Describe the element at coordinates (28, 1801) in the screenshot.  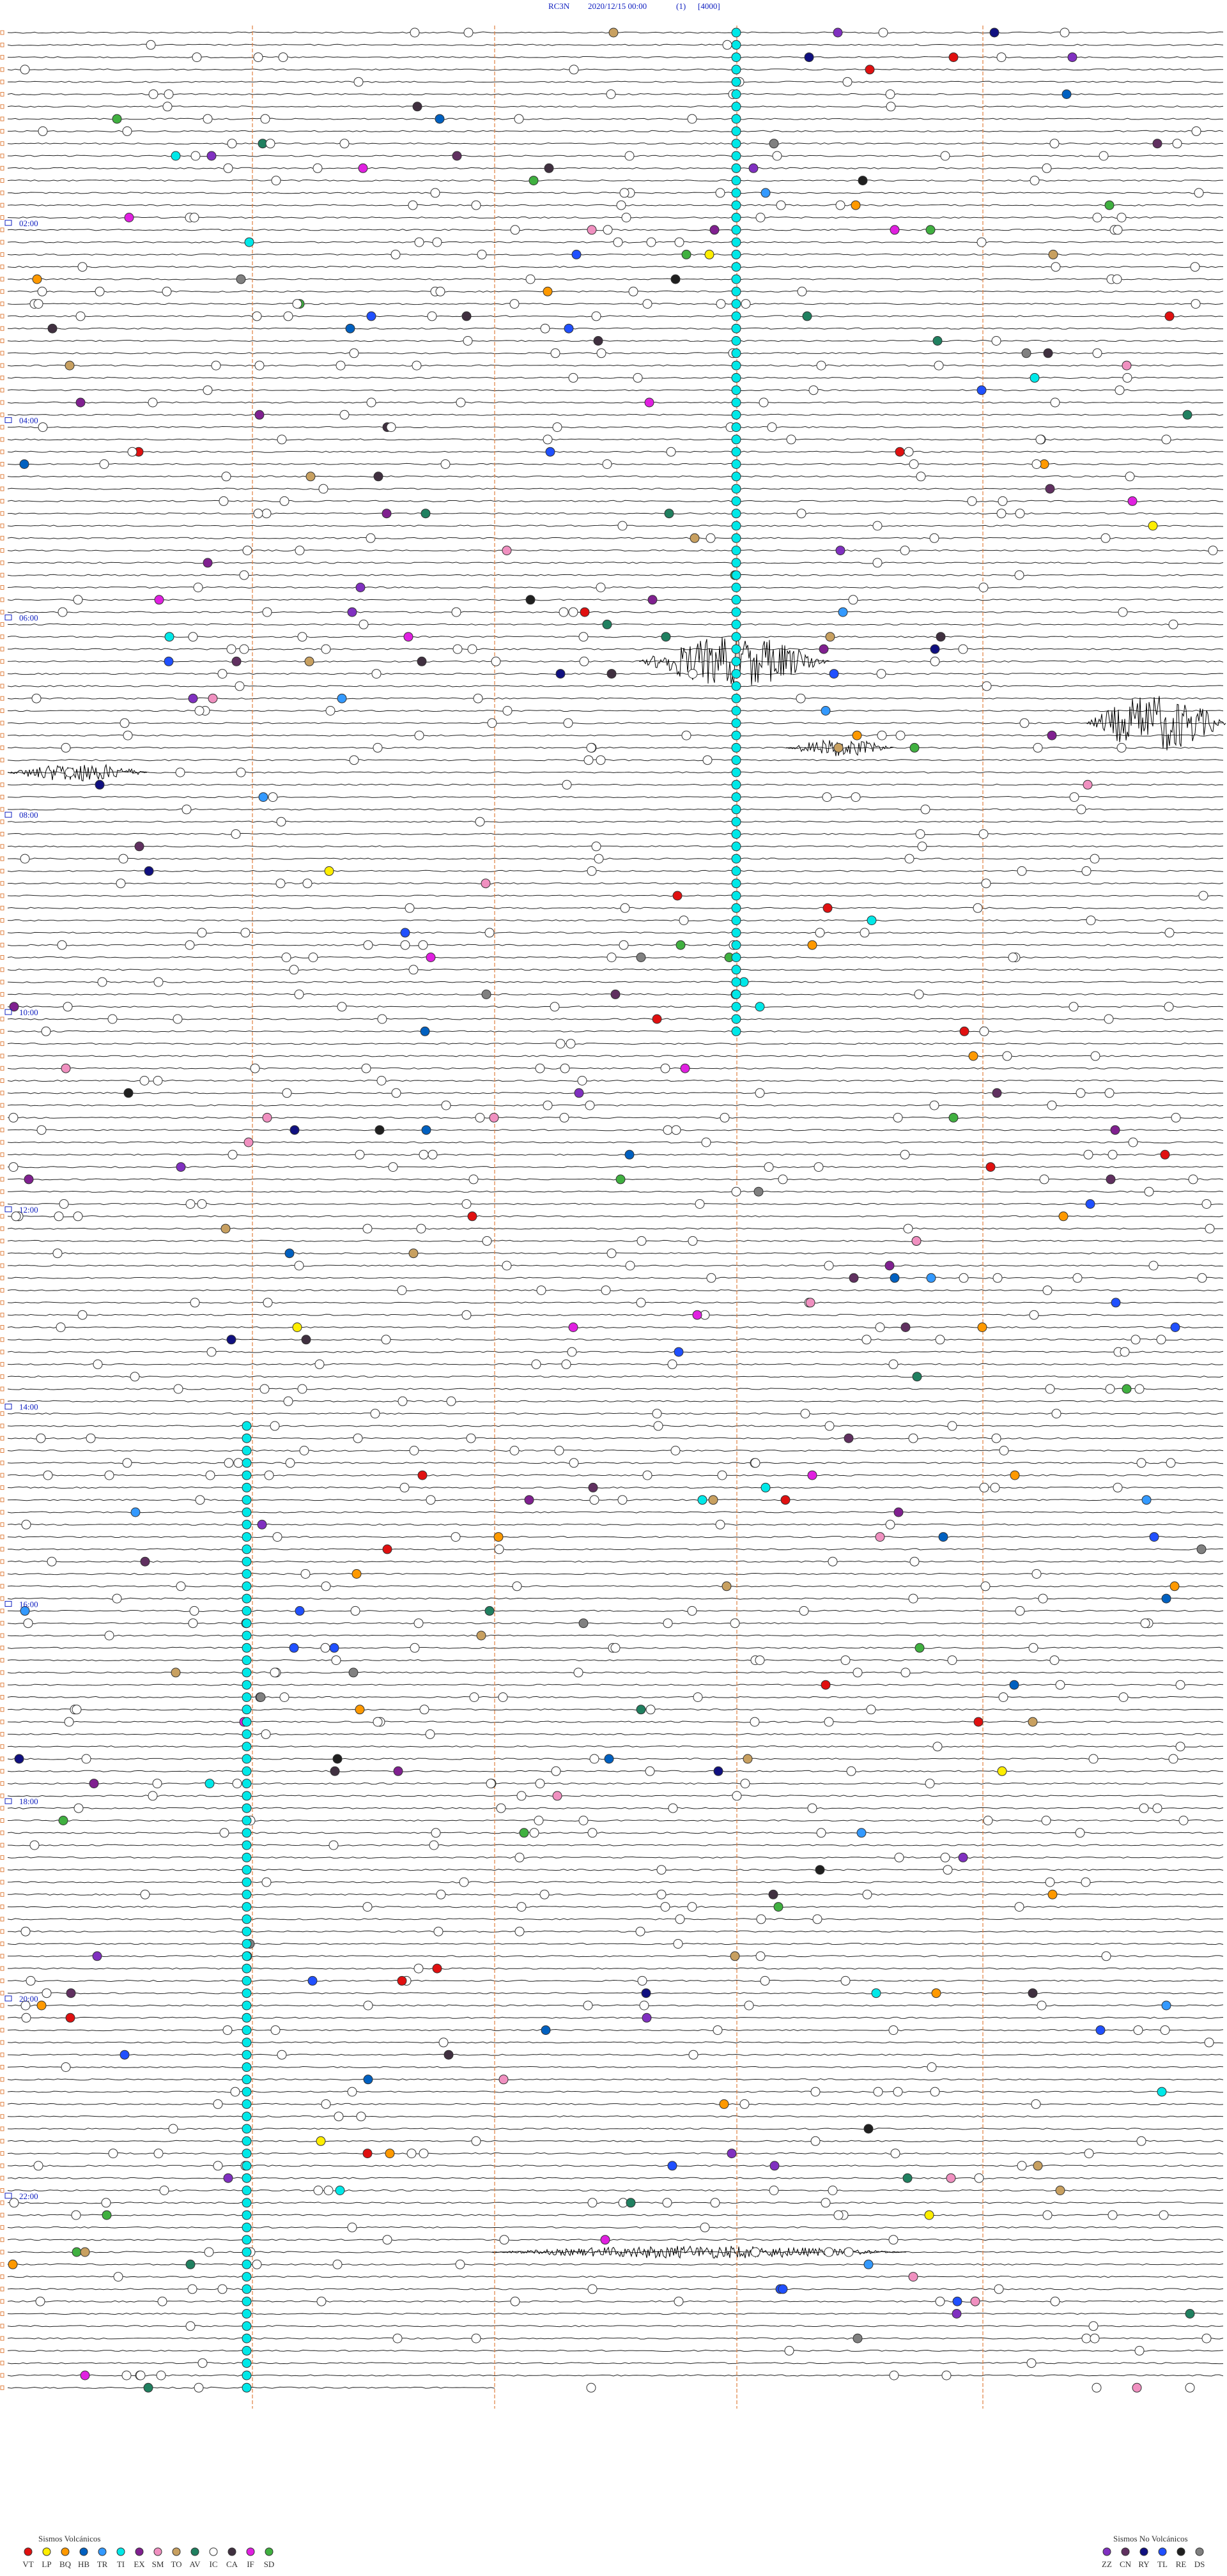
I see `hour-label: 18:00` at that location.